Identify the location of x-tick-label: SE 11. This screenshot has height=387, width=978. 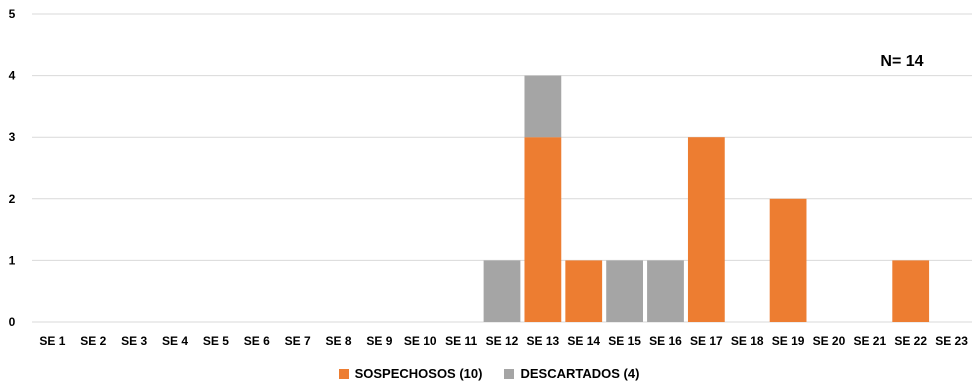
(461, 341).